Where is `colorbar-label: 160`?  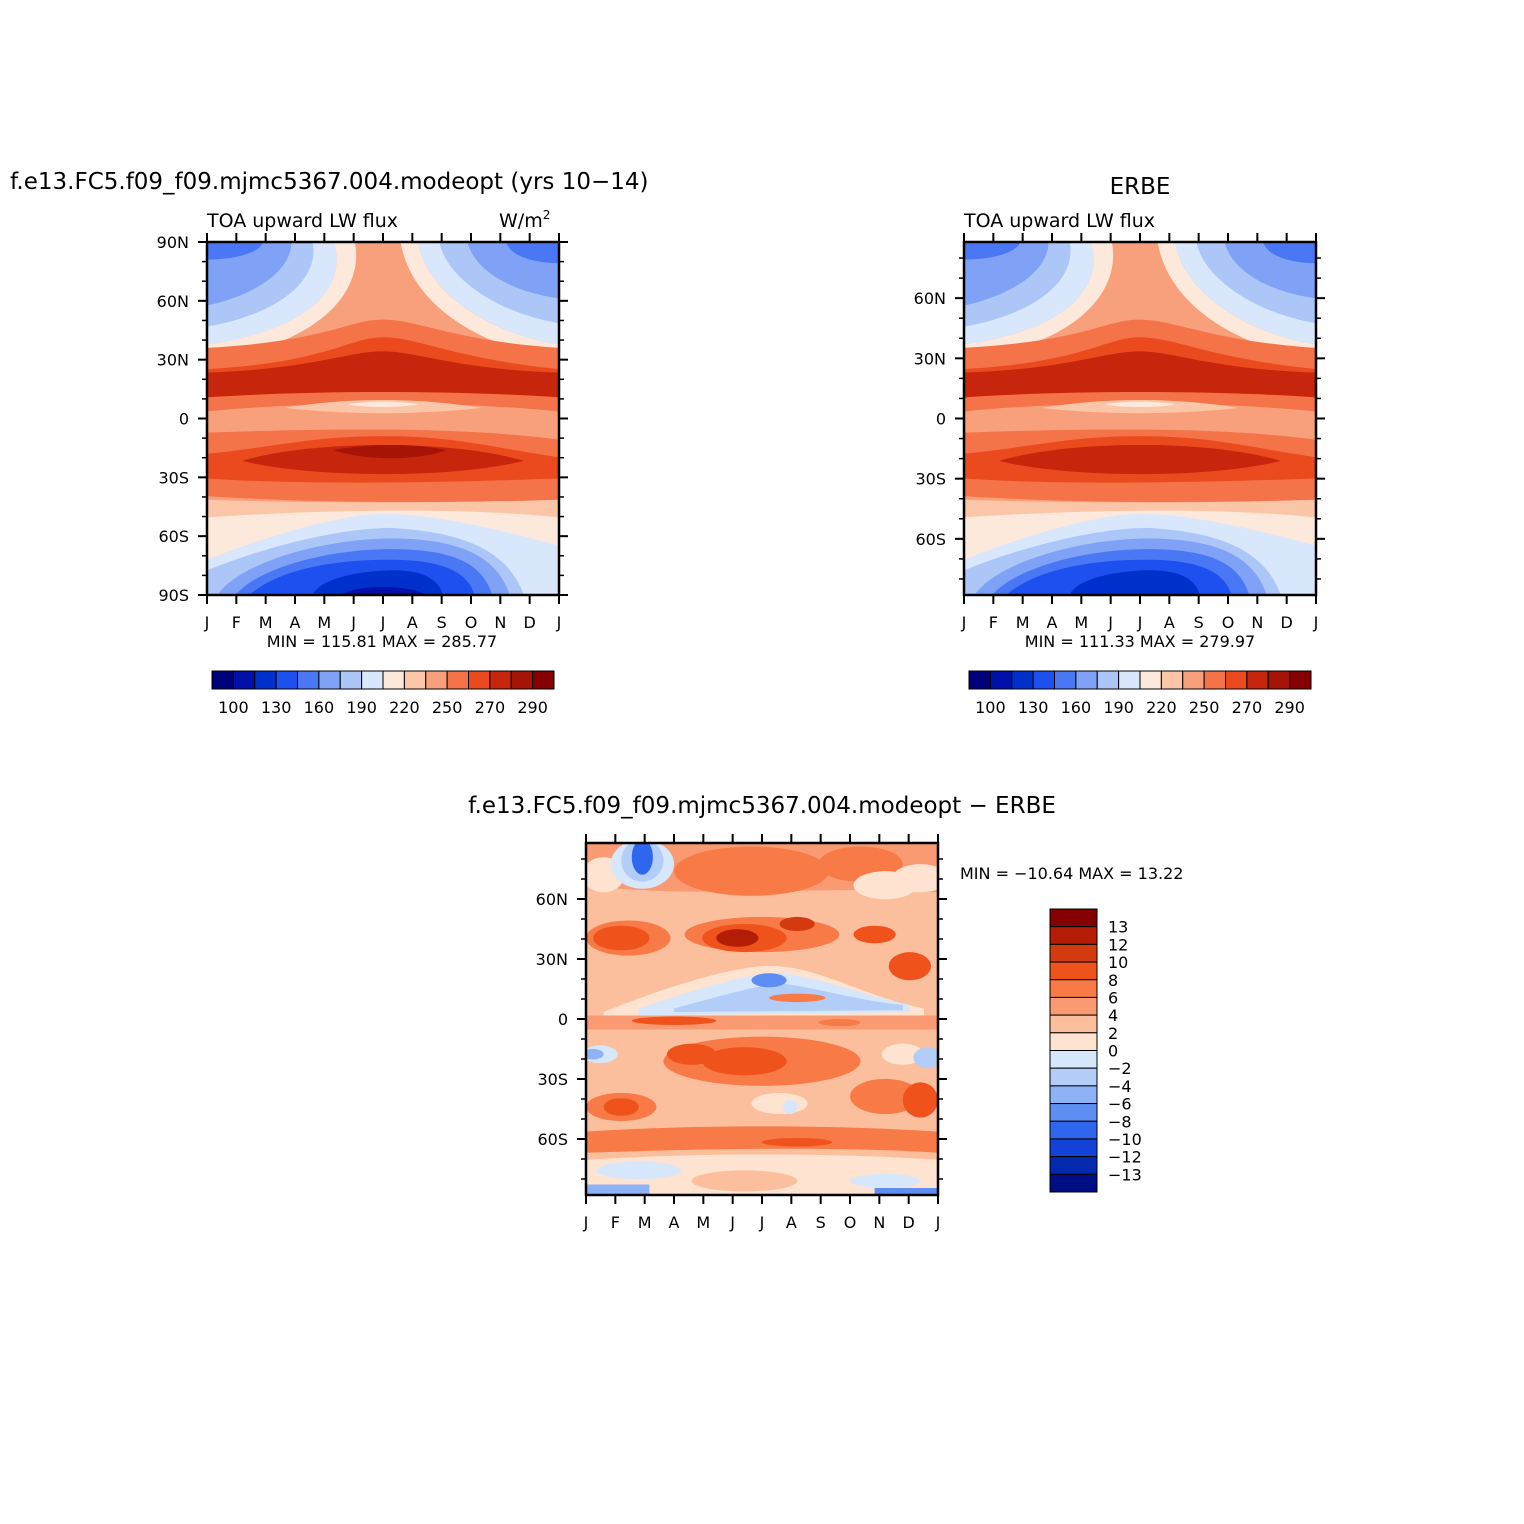
colorbar-label: 160 is located at coordinates (1076, 707).